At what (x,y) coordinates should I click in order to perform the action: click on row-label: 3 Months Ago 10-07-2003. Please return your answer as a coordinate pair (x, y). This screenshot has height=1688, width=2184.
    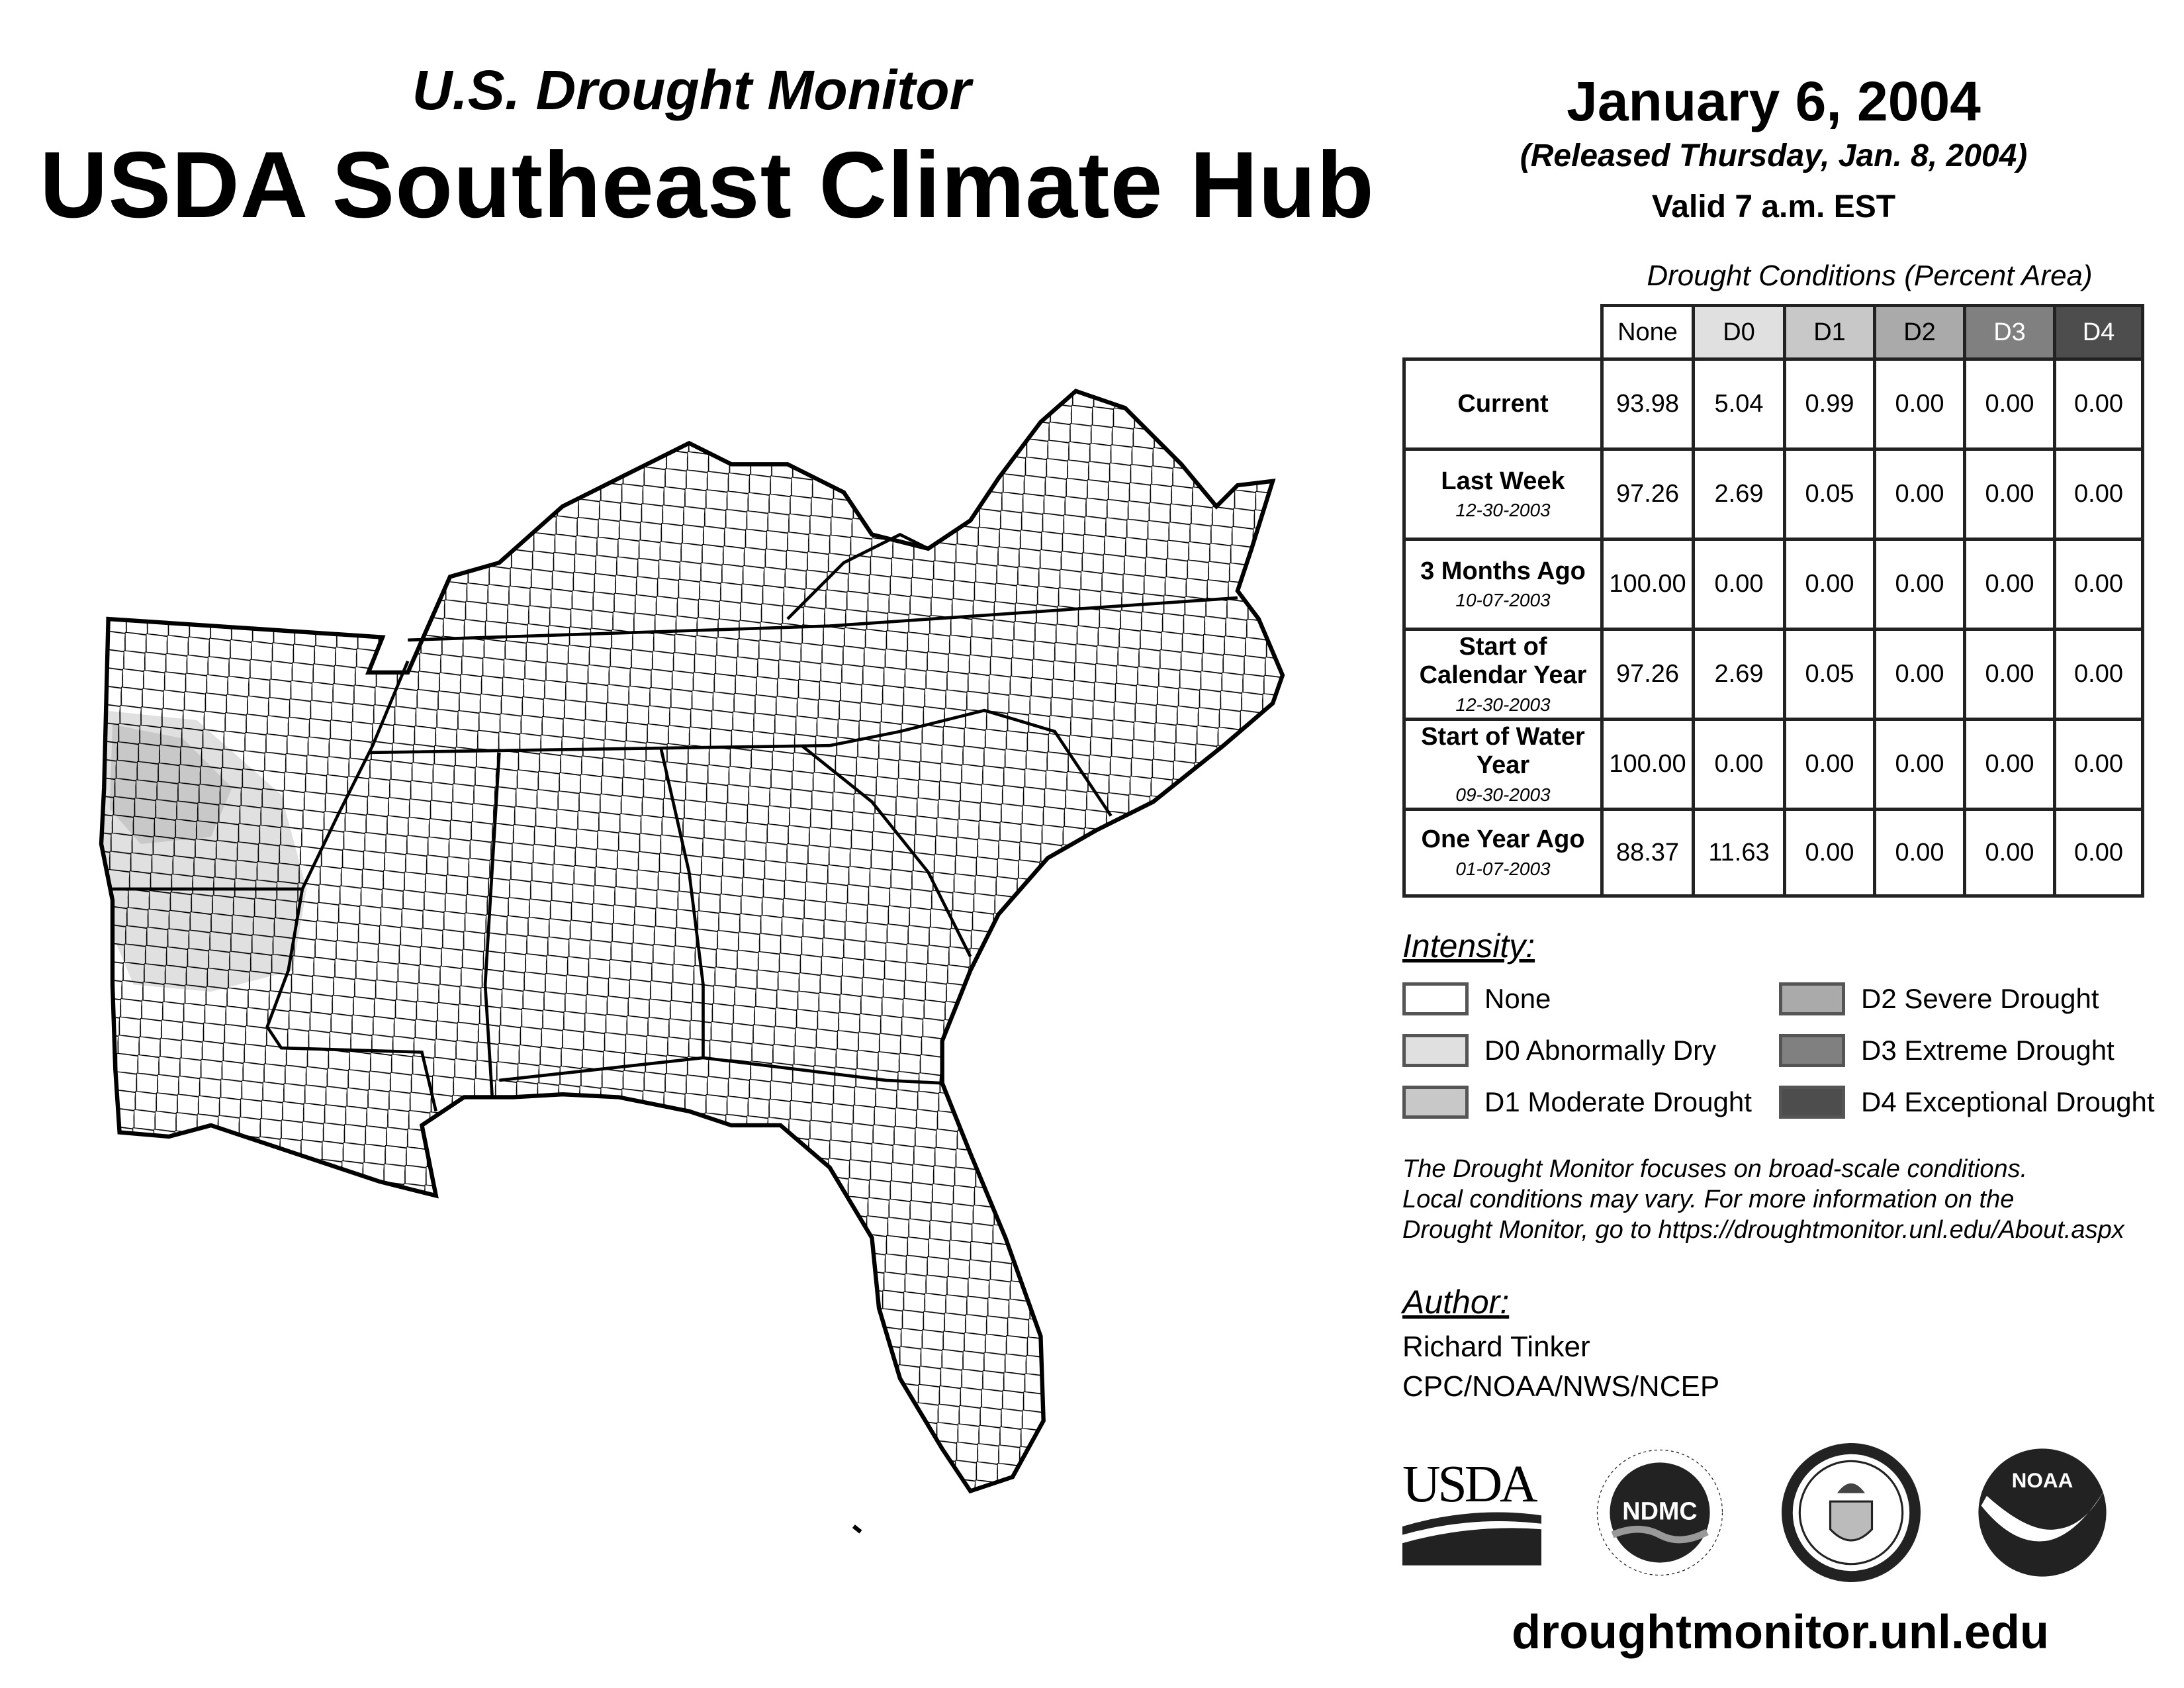
    Looking at the image, I should click on (1501, 583).